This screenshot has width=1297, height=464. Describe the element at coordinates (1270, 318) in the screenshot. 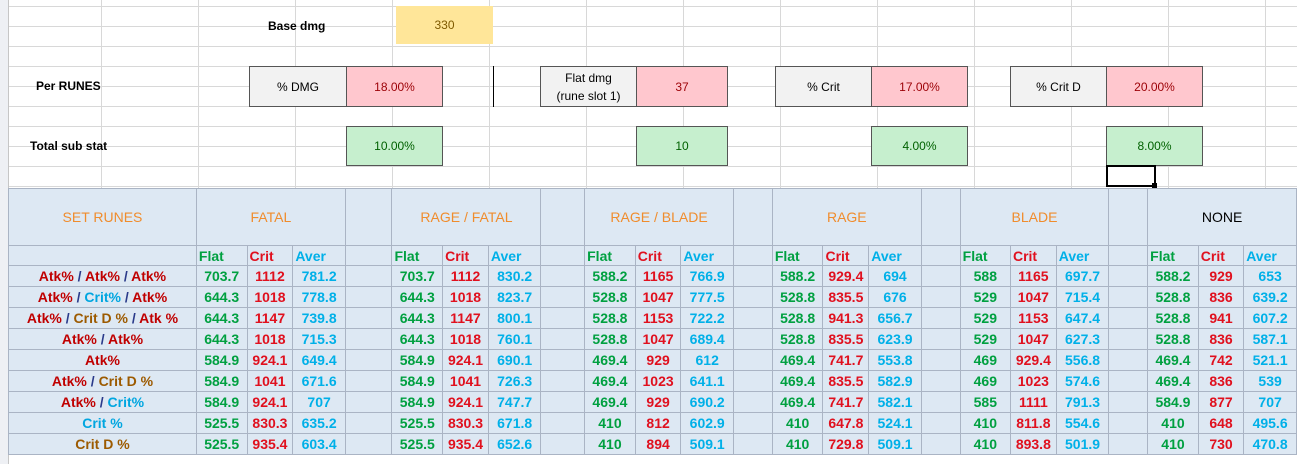

I see `value-cell-aver: 607.2` at that location.